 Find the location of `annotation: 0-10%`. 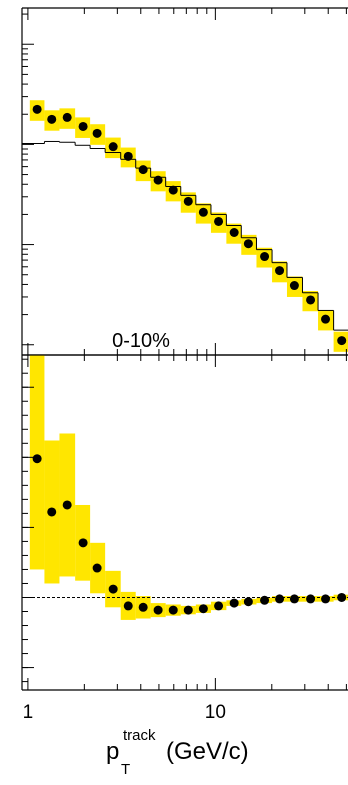

annotation: 0-10% is located at coordinates (141, 341).